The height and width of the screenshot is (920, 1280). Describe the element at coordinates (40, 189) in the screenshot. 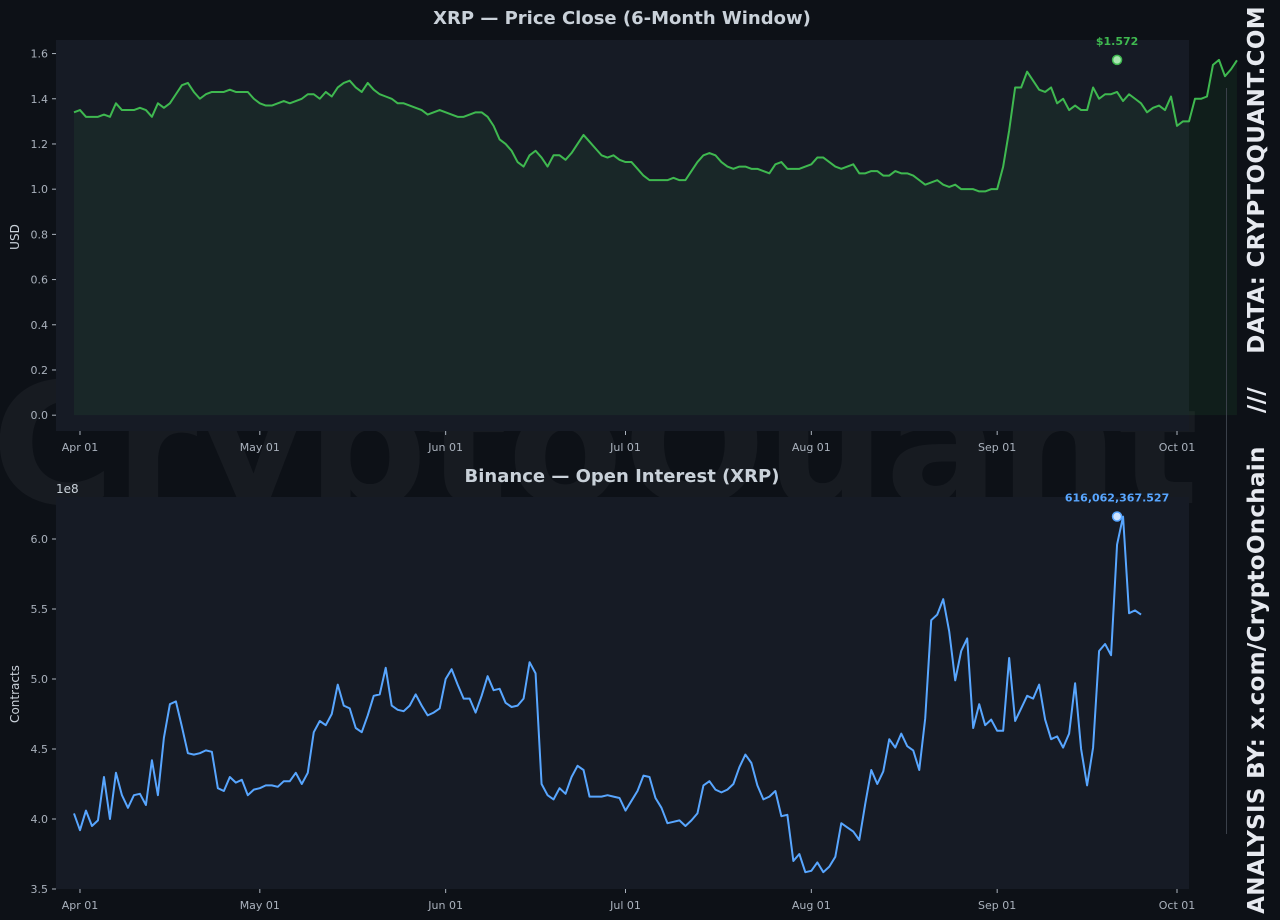

I see `y-tick-label: 1.0` at that location.